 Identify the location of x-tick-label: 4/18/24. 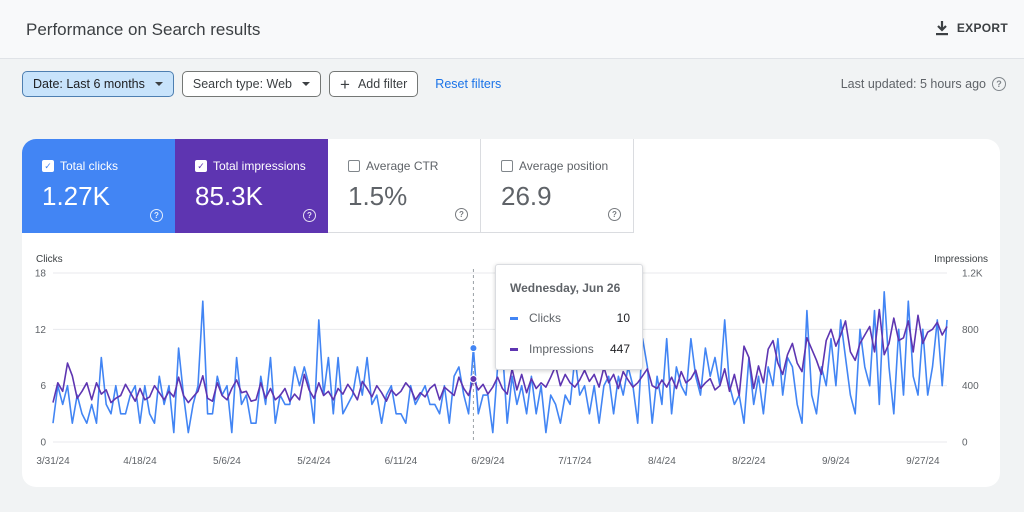
(140, 461).